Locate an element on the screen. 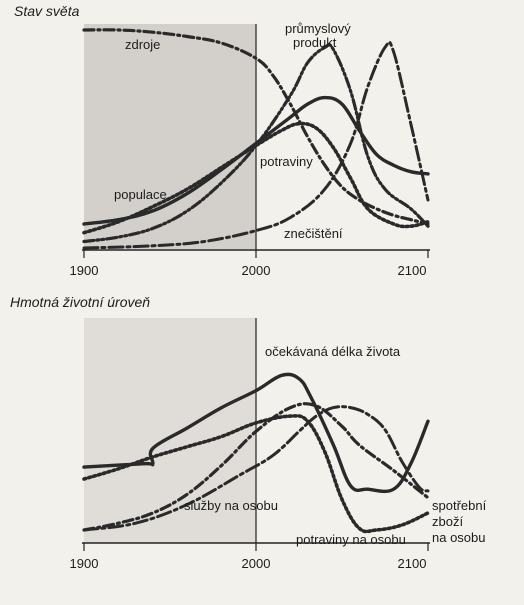  series-label-zdroje: zdroje is located at coordinates (142, 44).